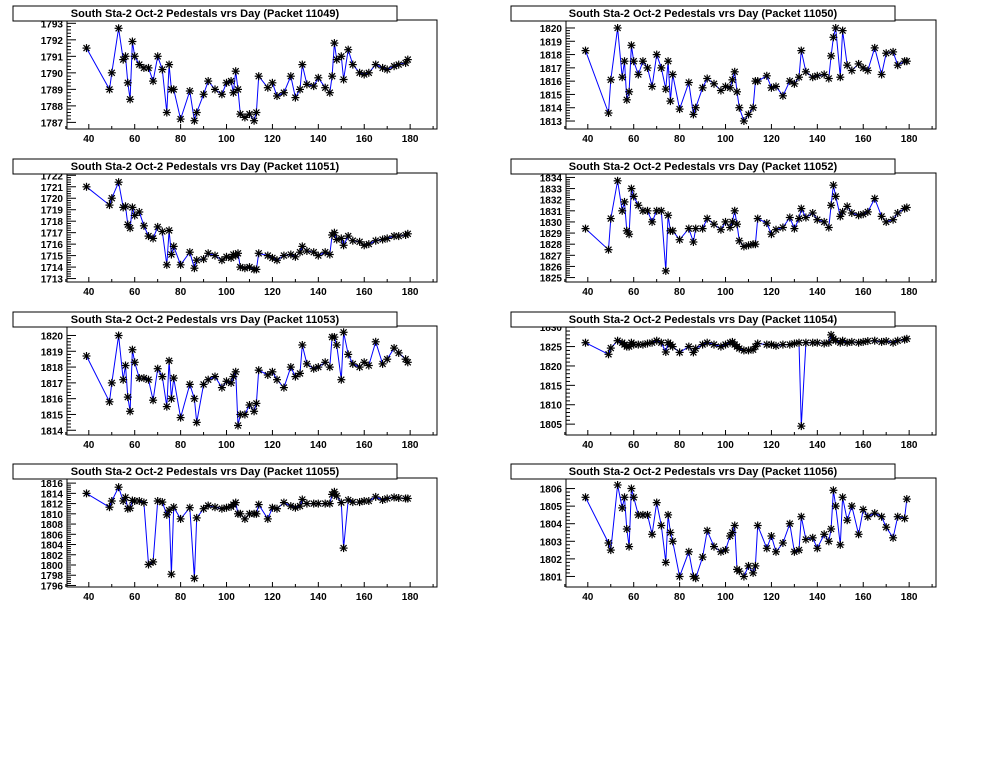  Describe the element at coordinates (551, 542) in the screenshot. I see `y-tick-label: 1803` at that location.